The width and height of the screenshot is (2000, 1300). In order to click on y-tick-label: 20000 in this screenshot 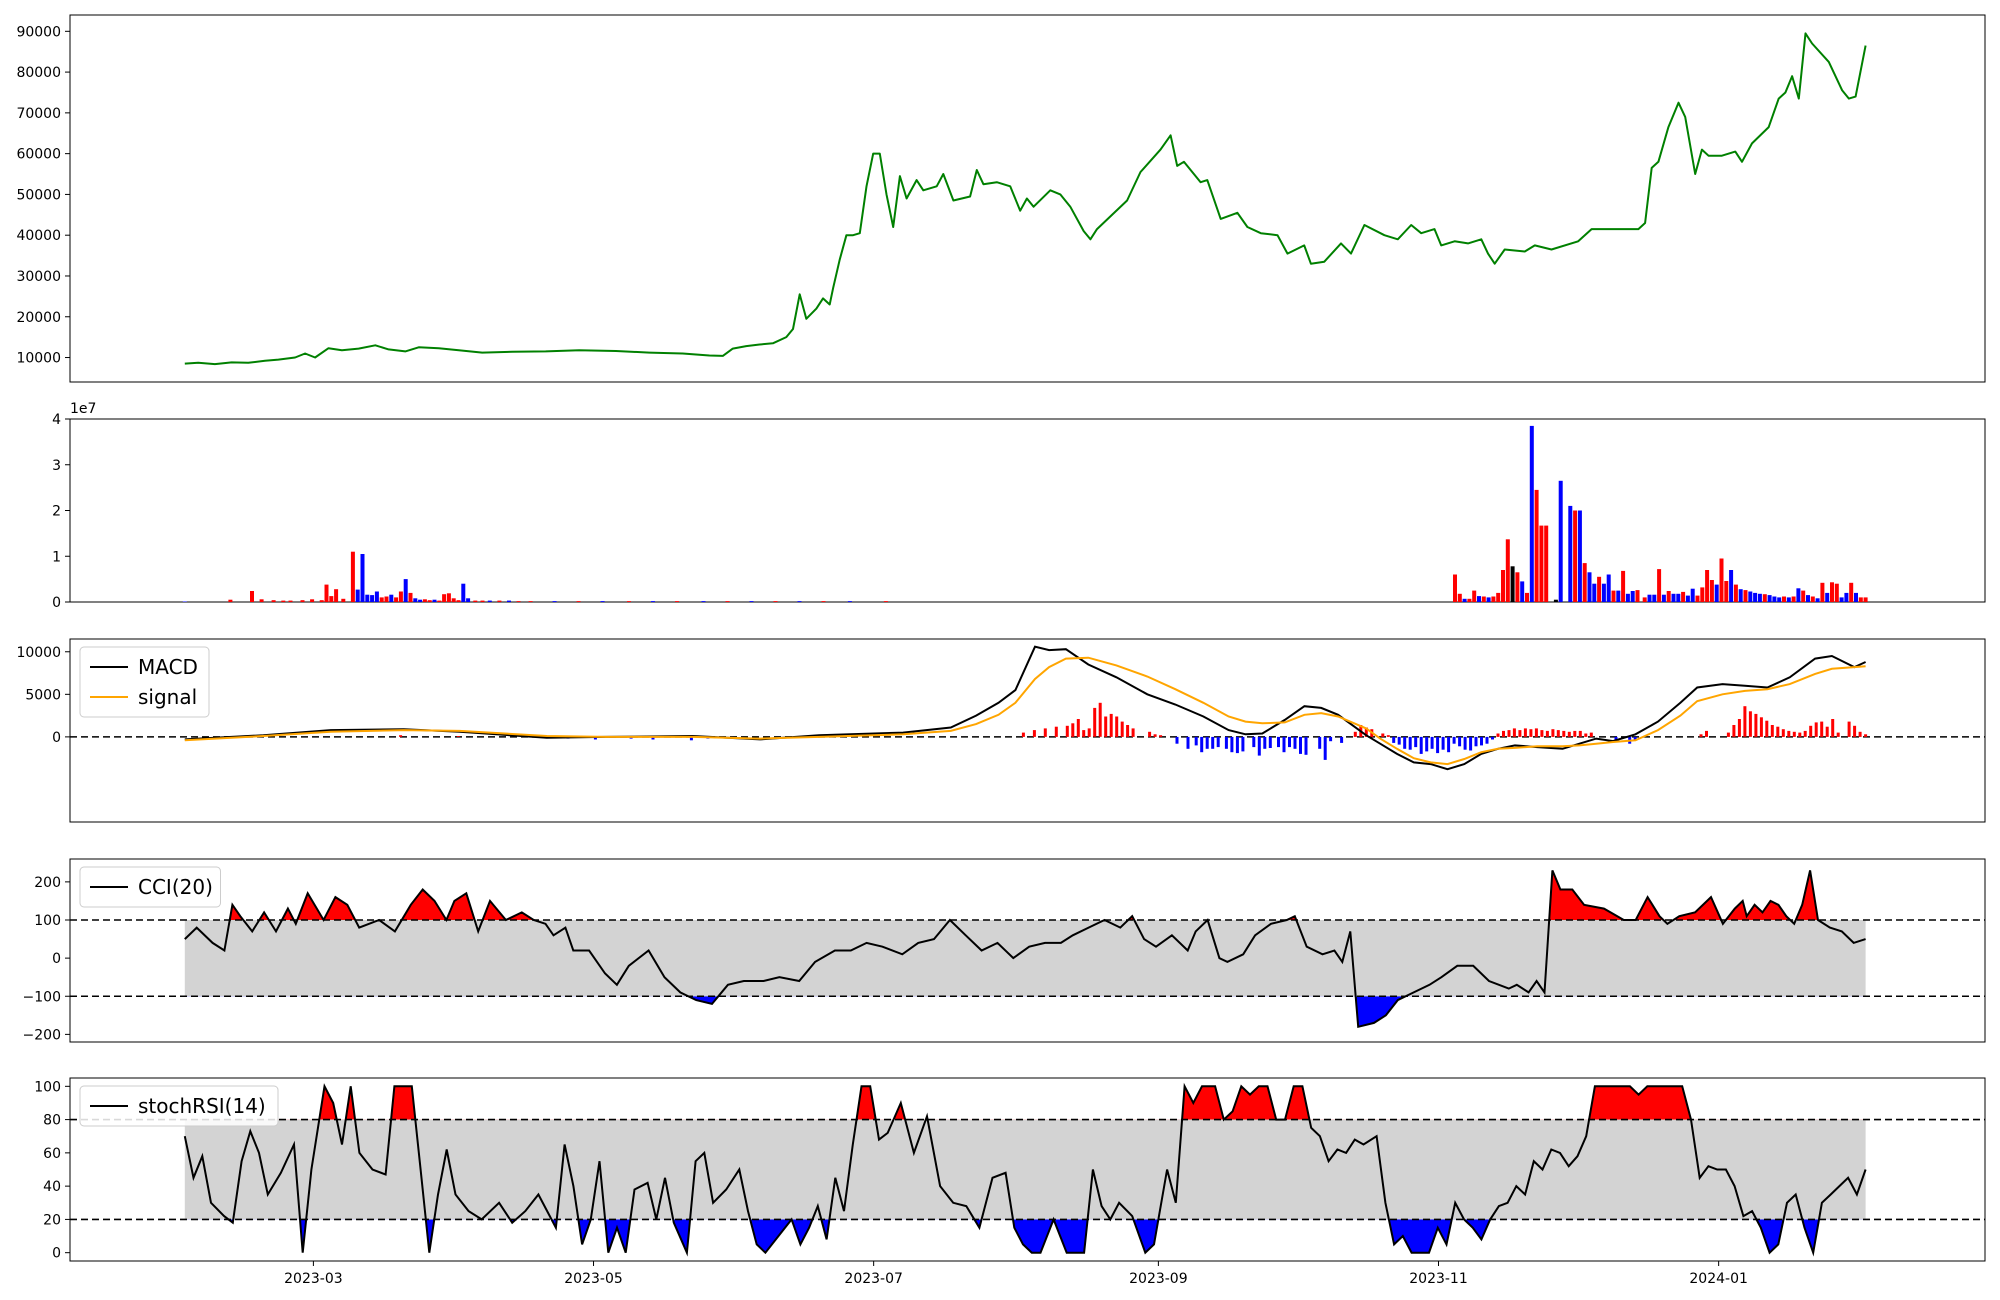, I will do `click(38, 318)`.